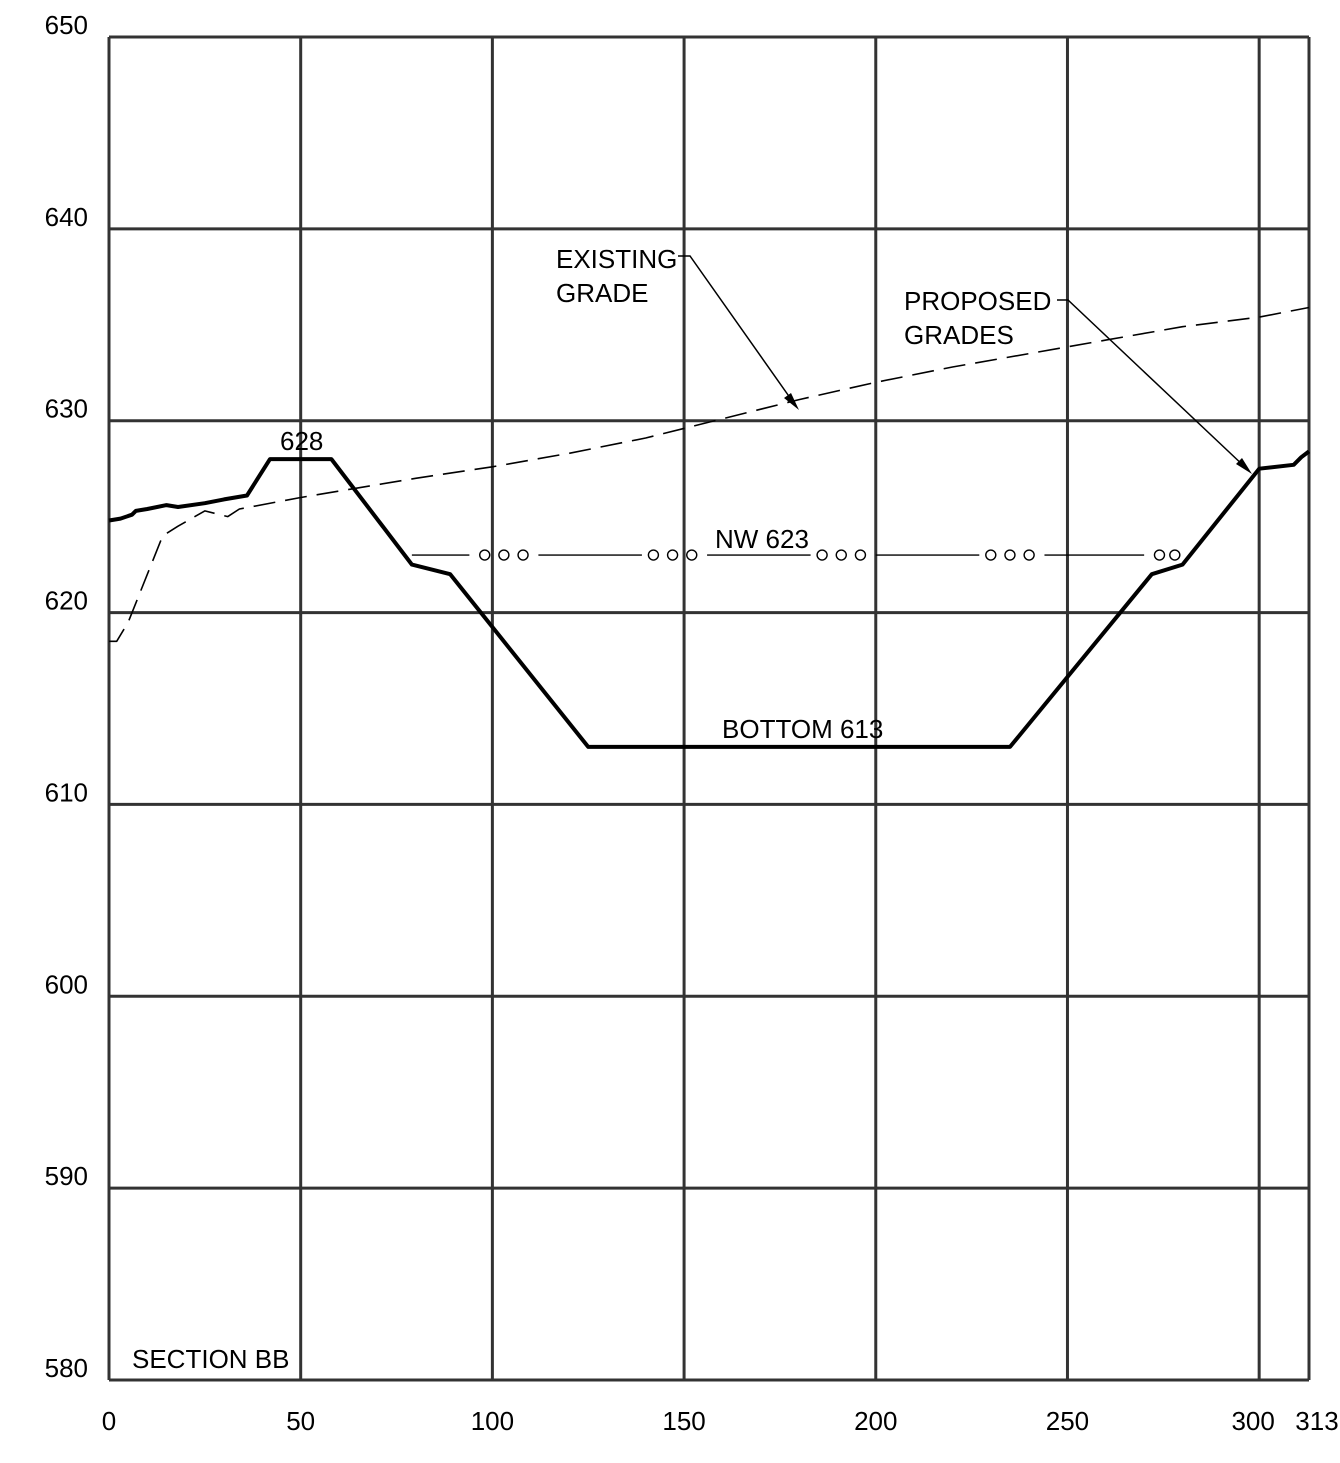 The width and height of the screenshot is (1340, 1463). What do you see at coordinates (977, 301) in the screenshot?
I see `label-proposed: PROPOSED` at bounding box center [977, 301].